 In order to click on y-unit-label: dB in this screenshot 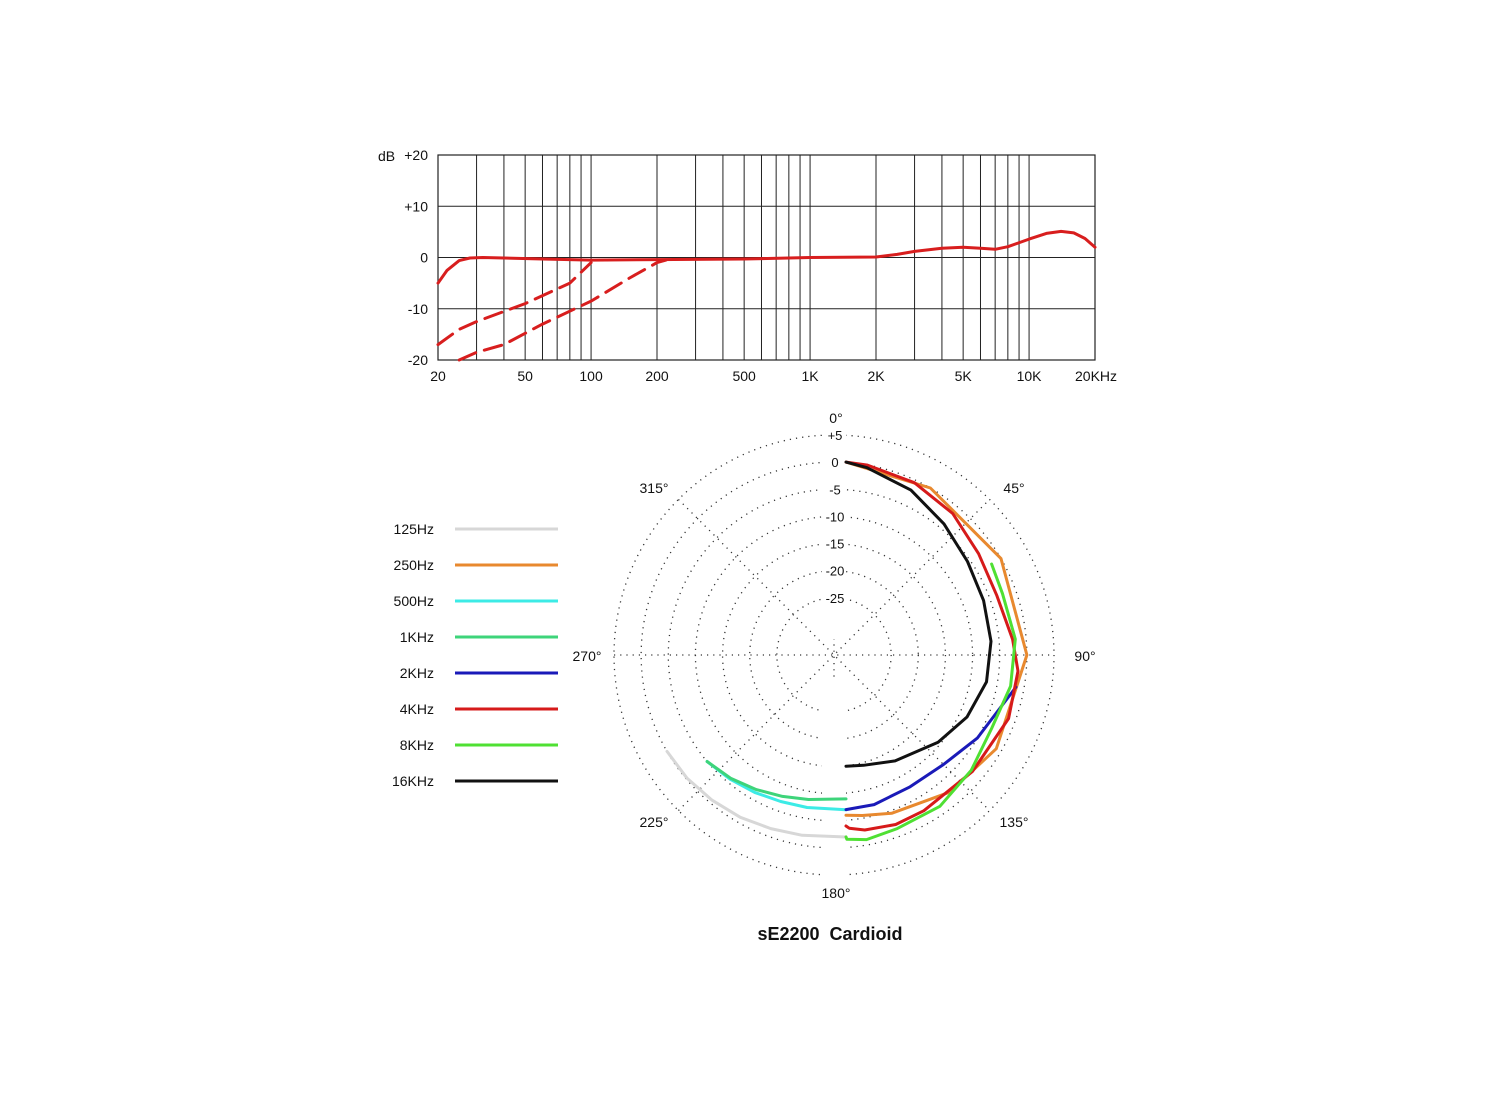, I will do `click(386, 156)`.